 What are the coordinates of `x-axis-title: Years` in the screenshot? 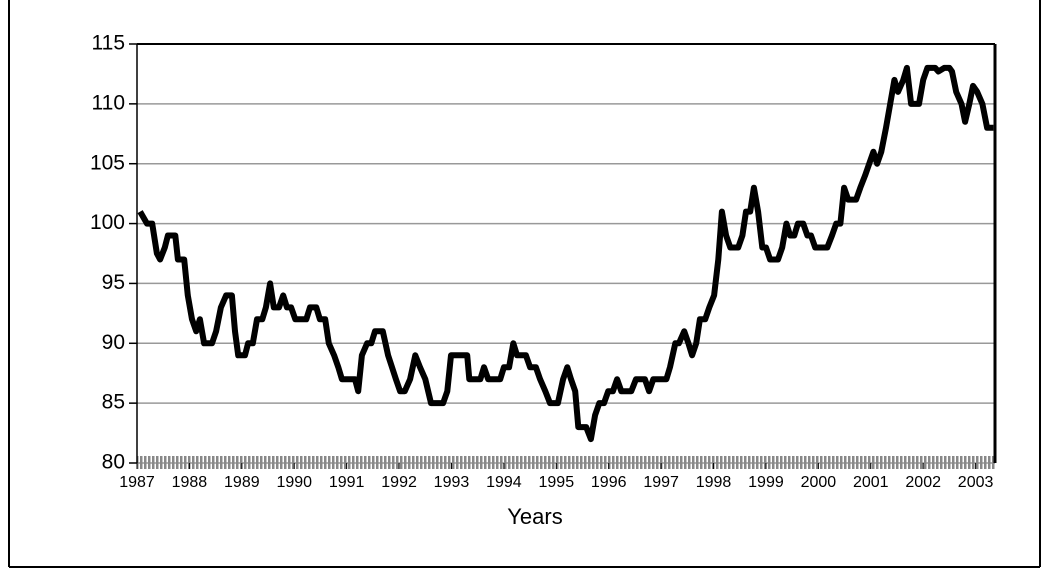 It's located at (534, 516).